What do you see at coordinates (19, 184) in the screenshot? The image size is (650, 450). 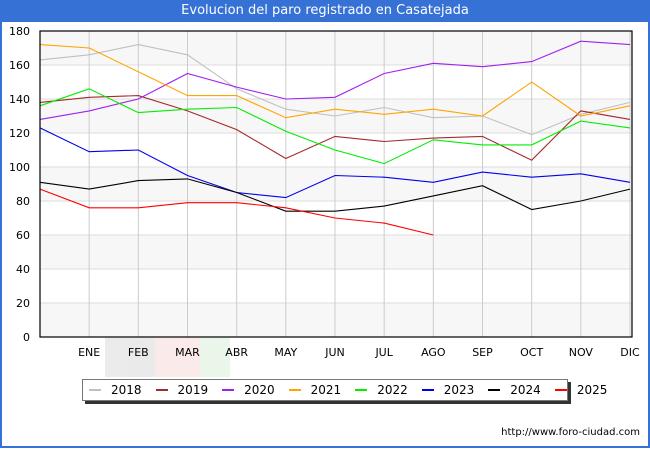 I see `y-axis-ticks: 0 20 40 60 80 100 120 140 160 180` at bounding box center [19, 184].